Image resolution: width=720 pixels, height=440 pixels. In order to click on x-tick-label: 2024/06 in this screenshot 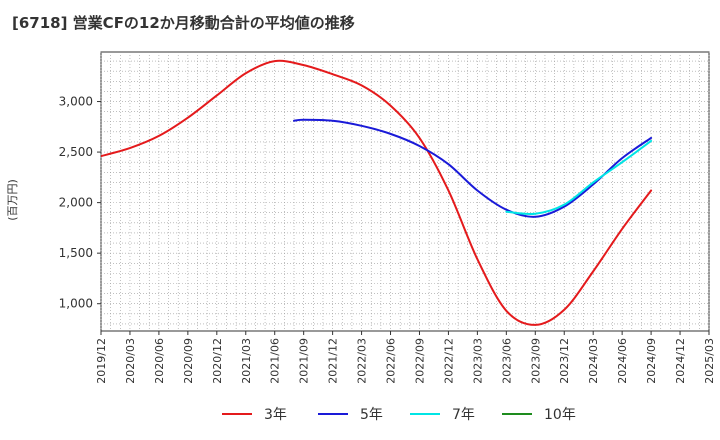, I will do `click(622, 361)`.